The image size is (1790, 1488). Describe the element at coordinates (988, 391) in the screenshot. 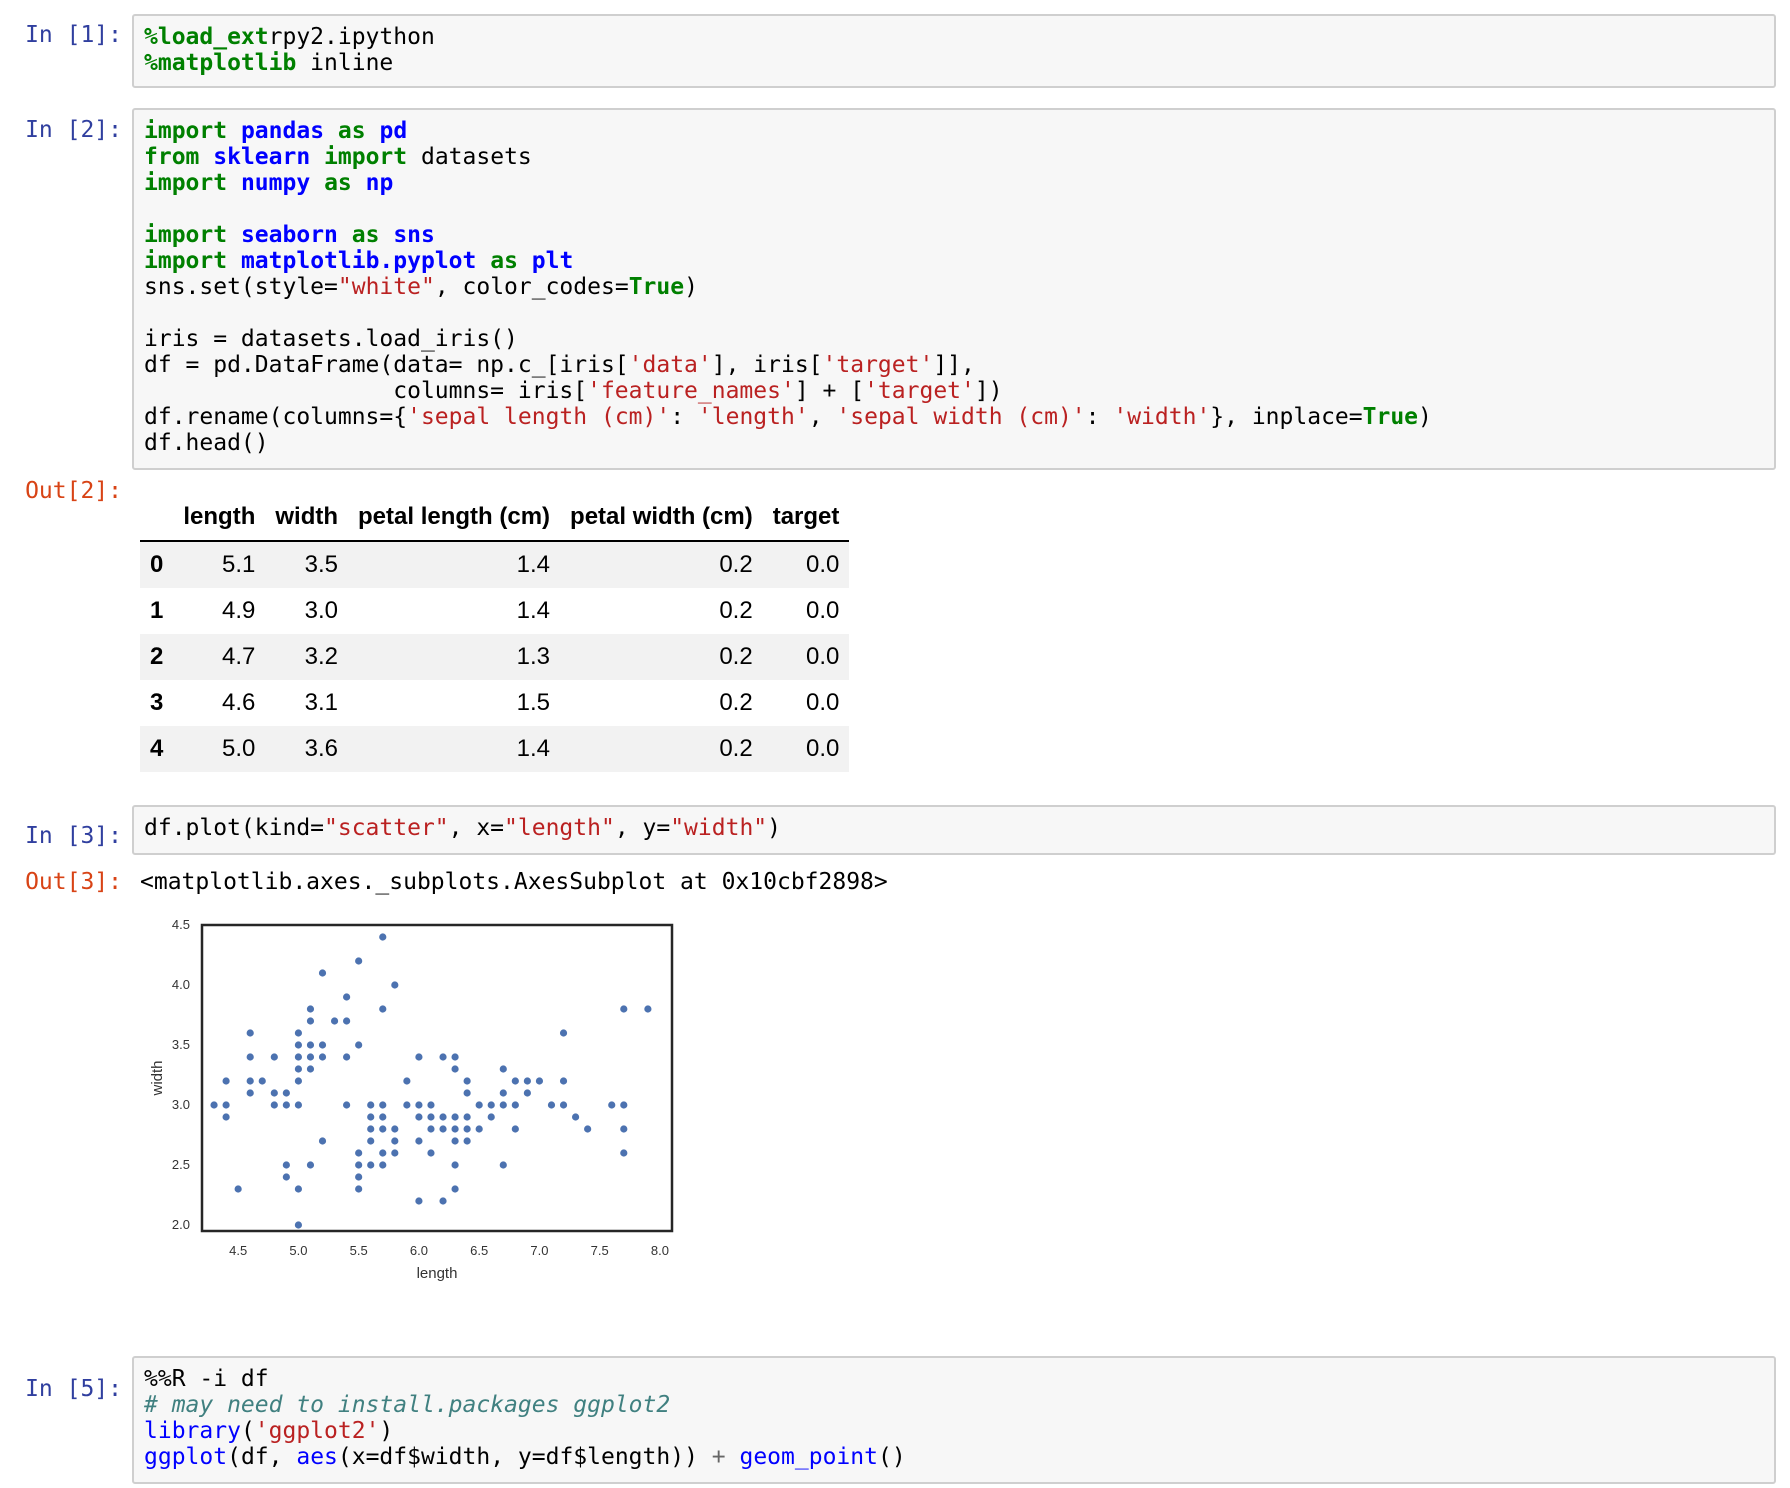

I see `code-token: ])` at that location.